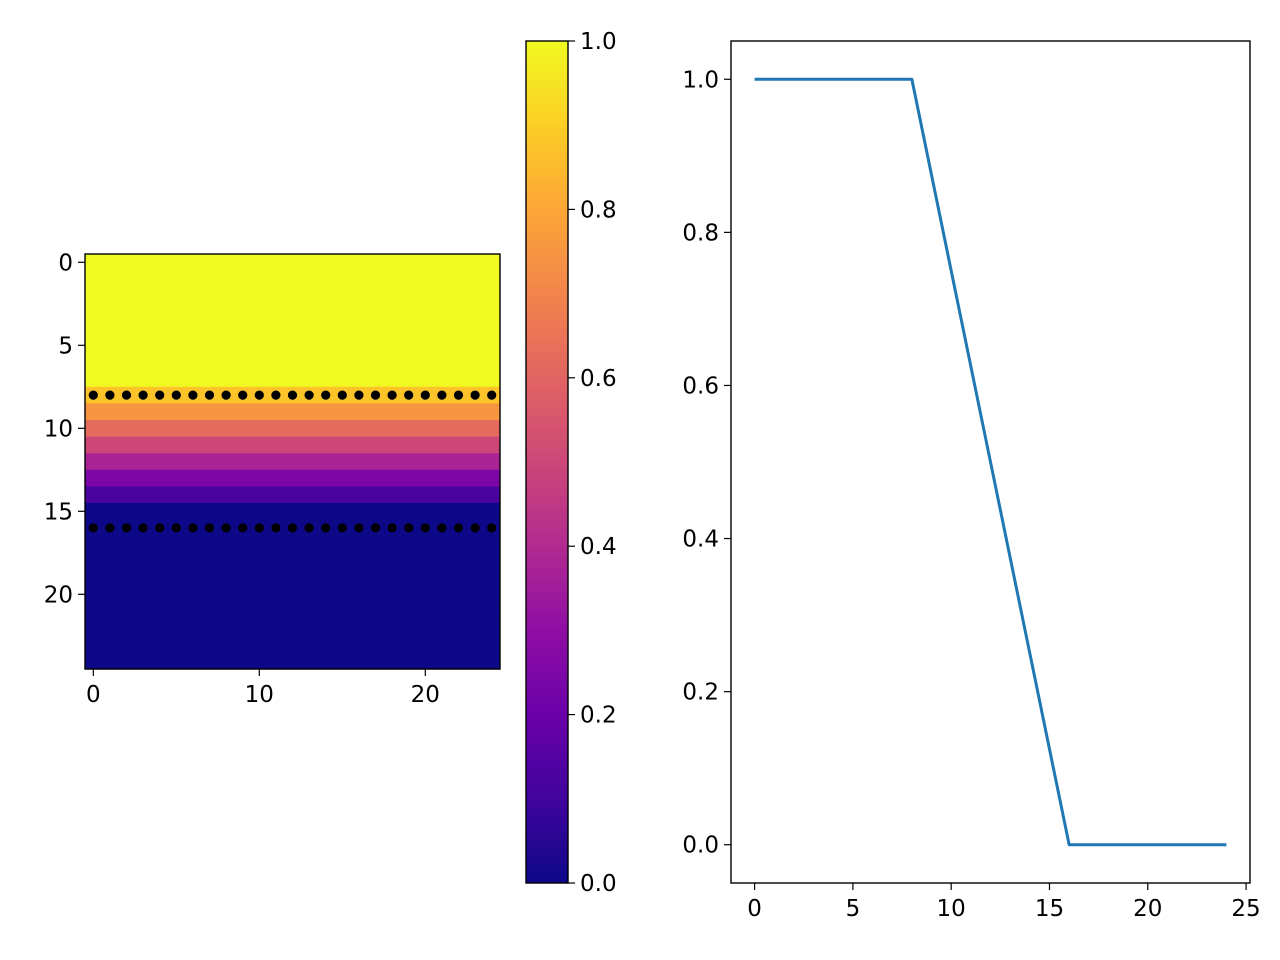 Image resolution: width=1280 pixels, height=960 pixels. I want to click on y-tick-label: 0.4, so click(700, 540).